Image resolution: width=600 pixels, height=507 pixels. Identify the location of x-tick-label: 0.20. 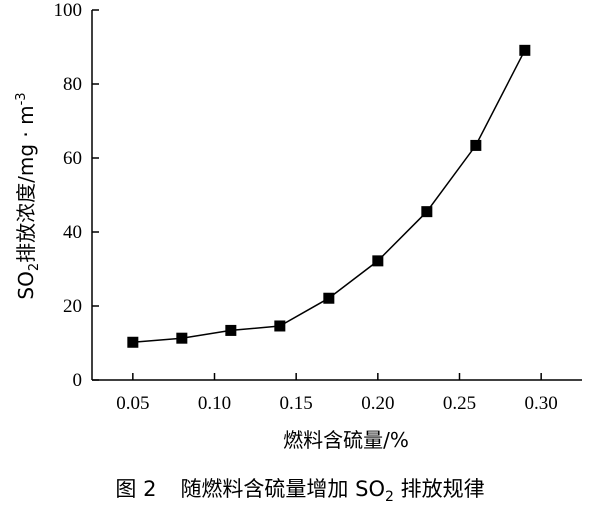
(377, 403).